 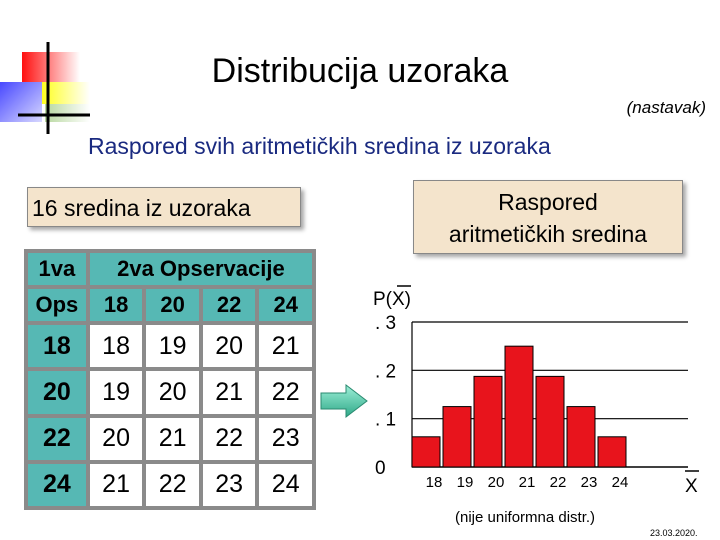 I want to click on table-header-row: 1va 2va Opservacije, so click(x=170, y=269).